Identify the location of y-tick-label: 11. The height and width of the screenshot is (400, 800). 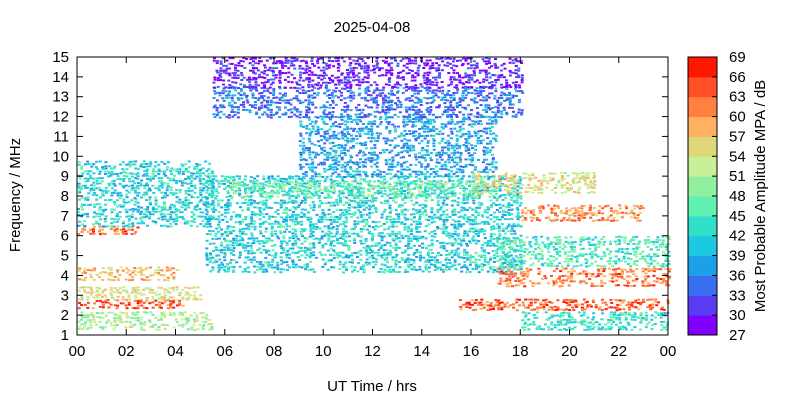
(61, 136).